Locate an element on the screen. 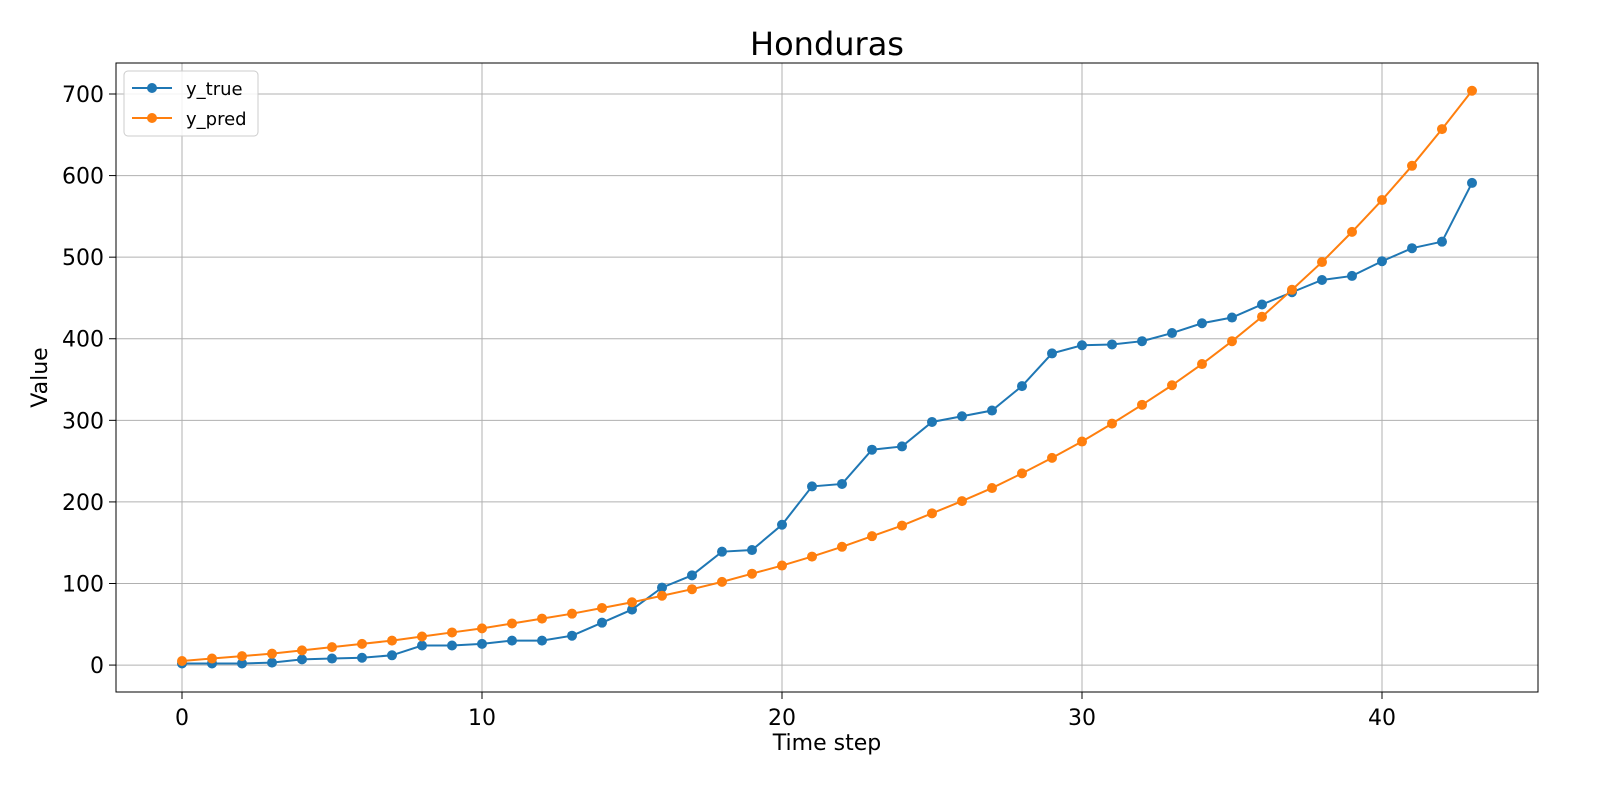 The image size is (1600, 800). legend-item-y_pred: y_pred is located at coordinates (189, 119).